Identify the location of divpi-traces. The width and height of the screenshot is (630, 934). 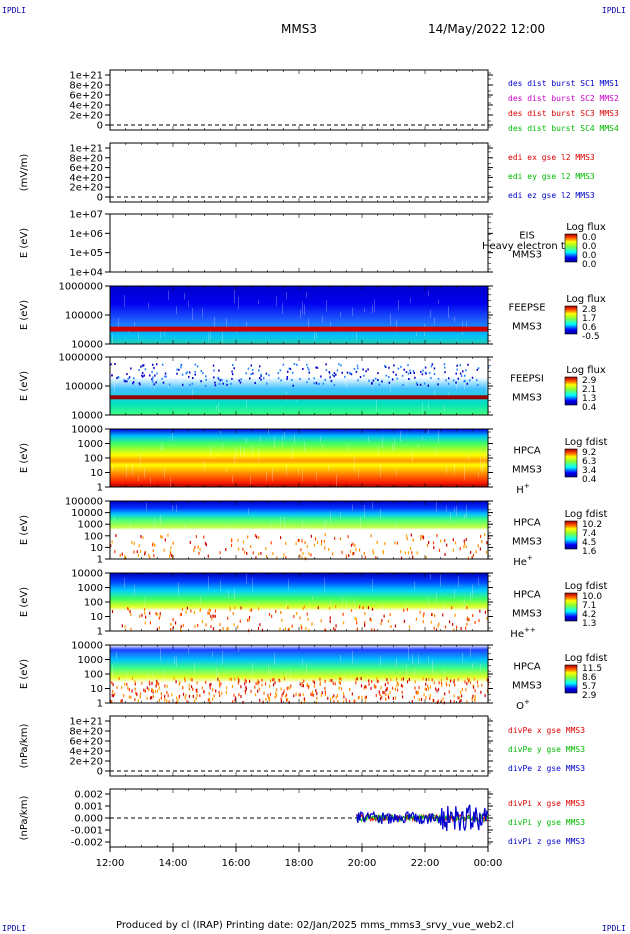
(422, 818).